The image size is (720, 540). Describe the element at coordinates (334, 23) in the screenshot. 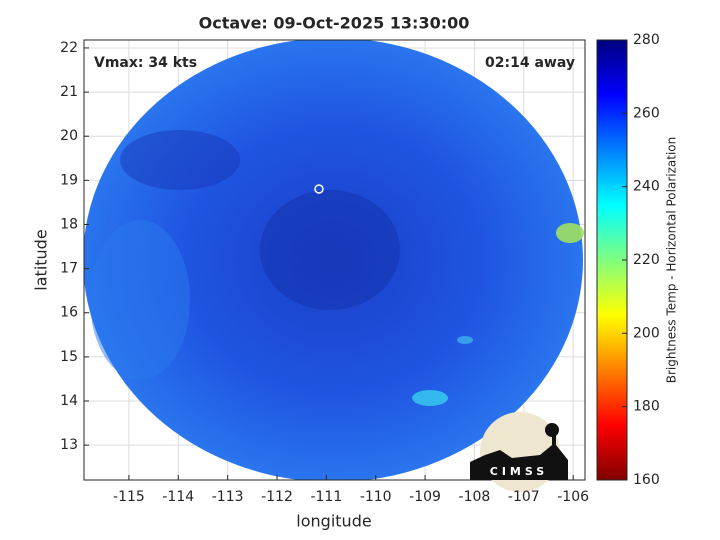

I see `chart-title: Octave: 09-Oct-2025 13:30:00` at that location.